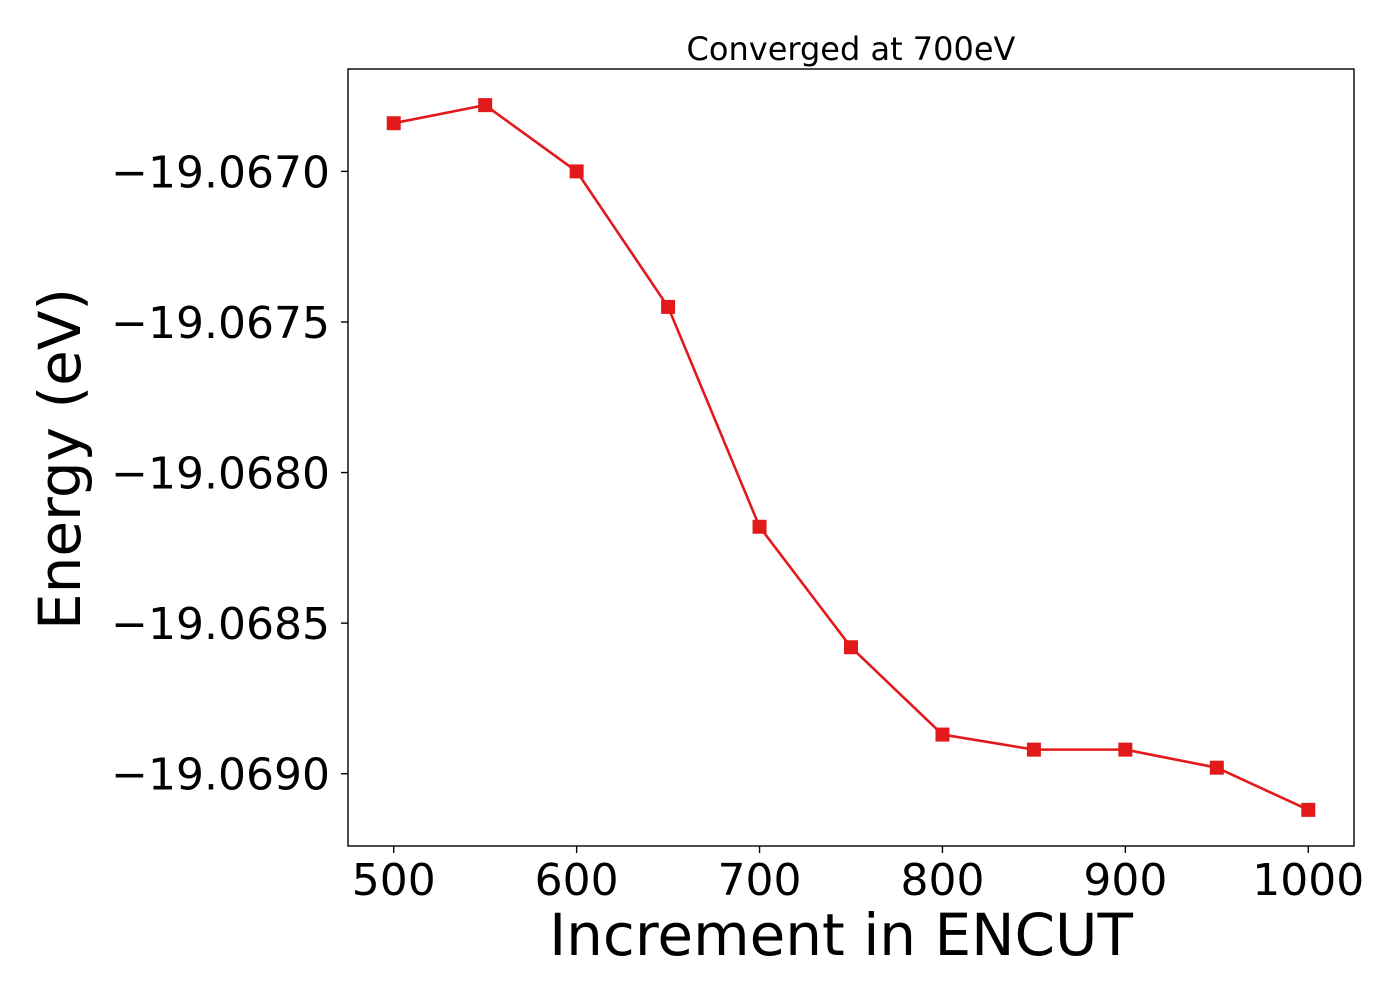  What do you see at coordinates (394, 880) in the screenshot?
I see `x-tick-label: 500` at bounding box center [394, 880].